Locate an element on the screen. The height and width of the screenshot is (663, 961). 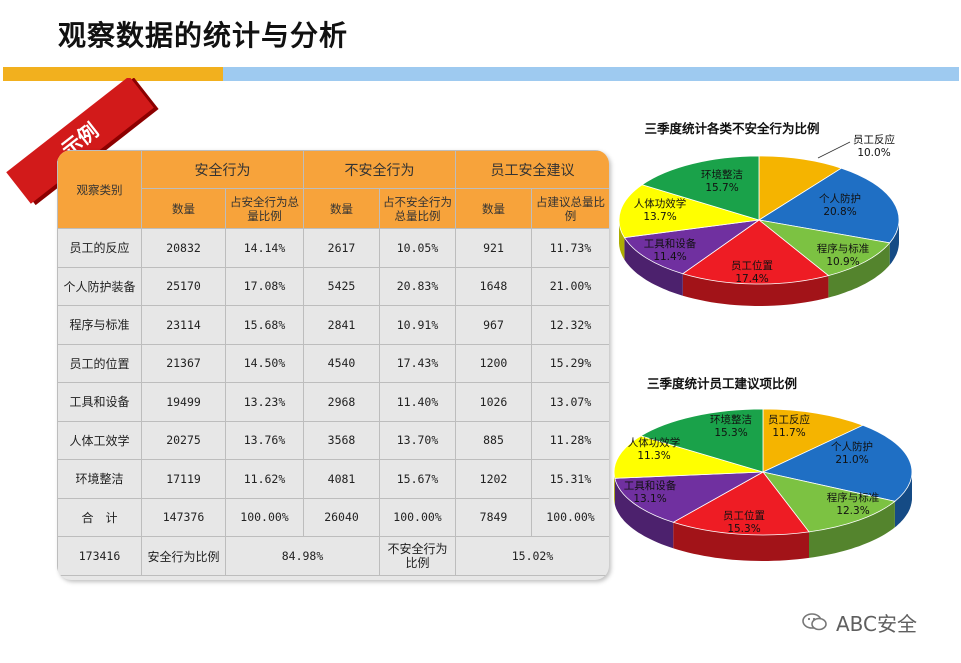
subheader-ratio: 占不安全行为总量比例 is located at coordinates (417, 208).